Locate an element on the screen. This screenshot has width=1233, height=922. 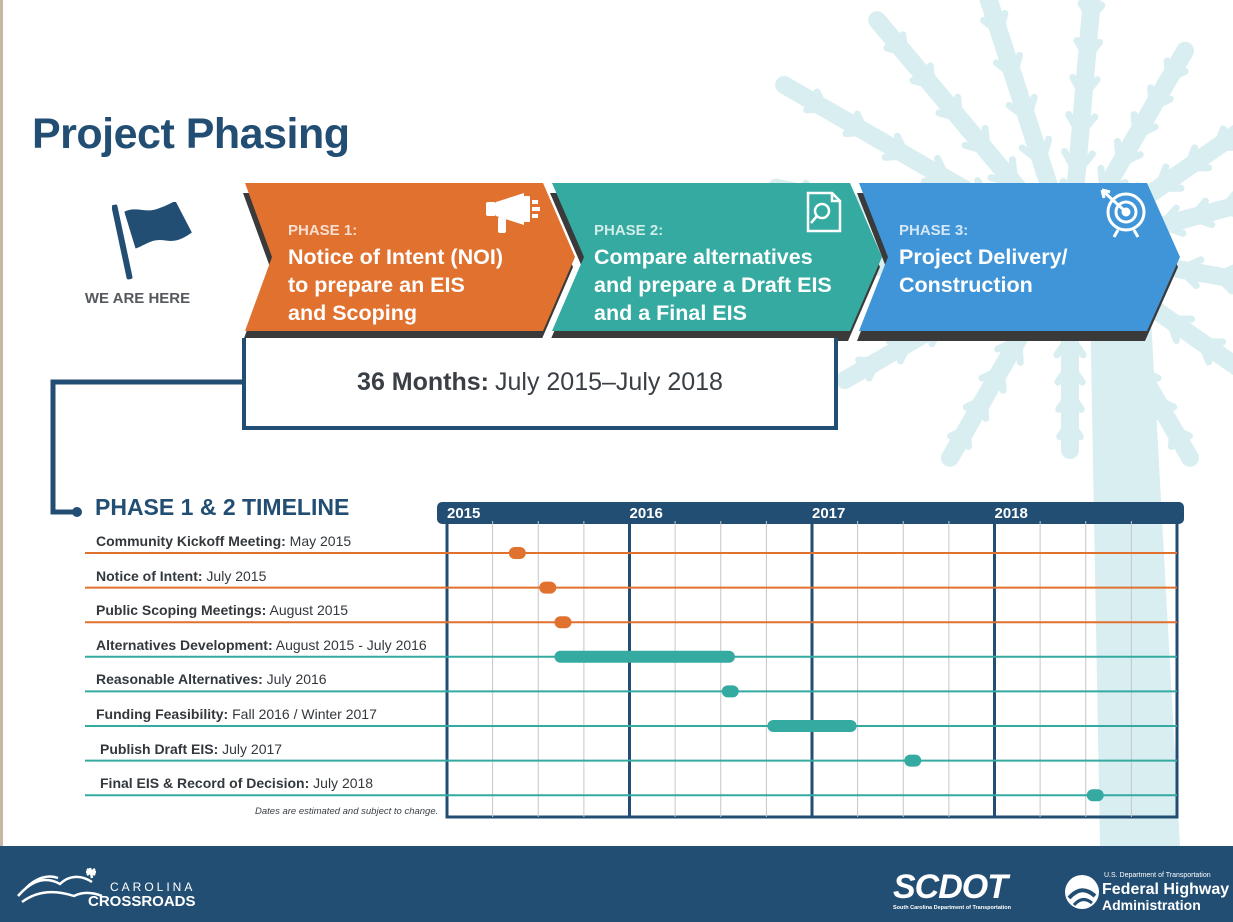
task-name: Final EIS & Record of Decision: is located at coordinates (205, 783).